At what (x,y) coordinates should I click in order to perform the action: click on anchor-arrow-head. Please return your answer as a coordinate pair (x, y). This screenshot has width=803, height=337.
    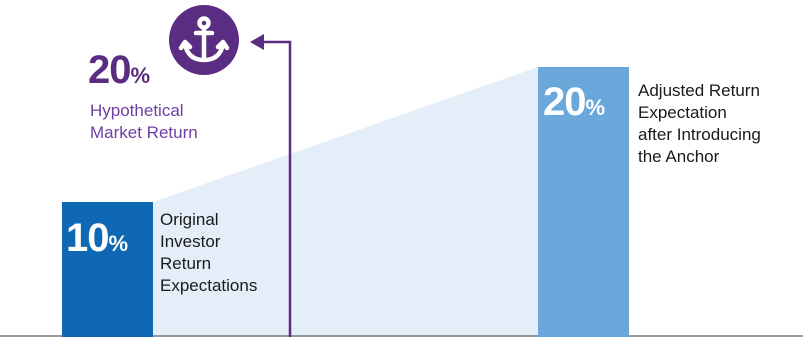
    Looking at the image, I should click on (257, 42).